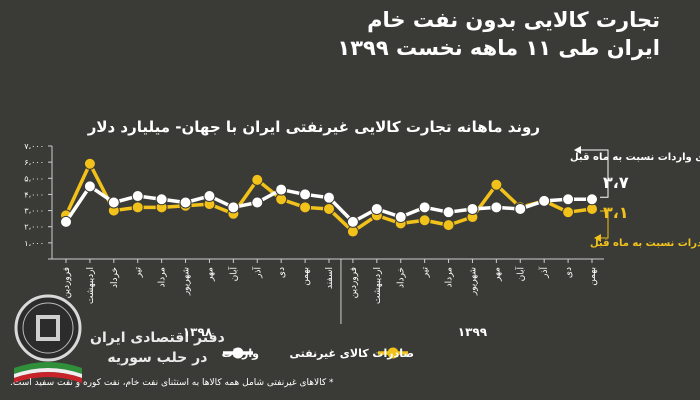 This screenshot has width=700, height=400. I want to click on watermark-line2: در حلب سوریه, so click(157, 358).